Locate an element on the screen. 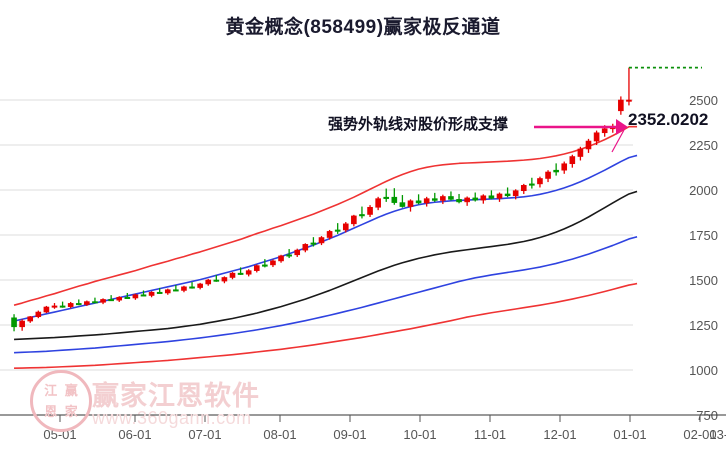 The width and height of the screenshot is (726, 450). x-axis-label: 01-01 is located at coordinates (629, 434).